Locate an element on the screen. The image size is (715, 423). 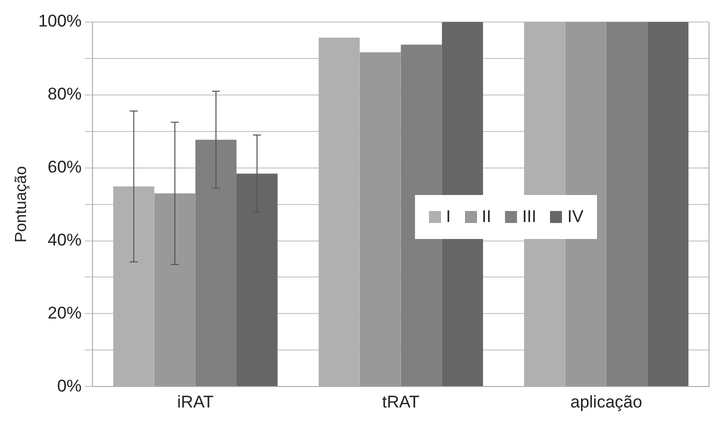
x-tick-label: aplicação is located at coordinates (606, 402).